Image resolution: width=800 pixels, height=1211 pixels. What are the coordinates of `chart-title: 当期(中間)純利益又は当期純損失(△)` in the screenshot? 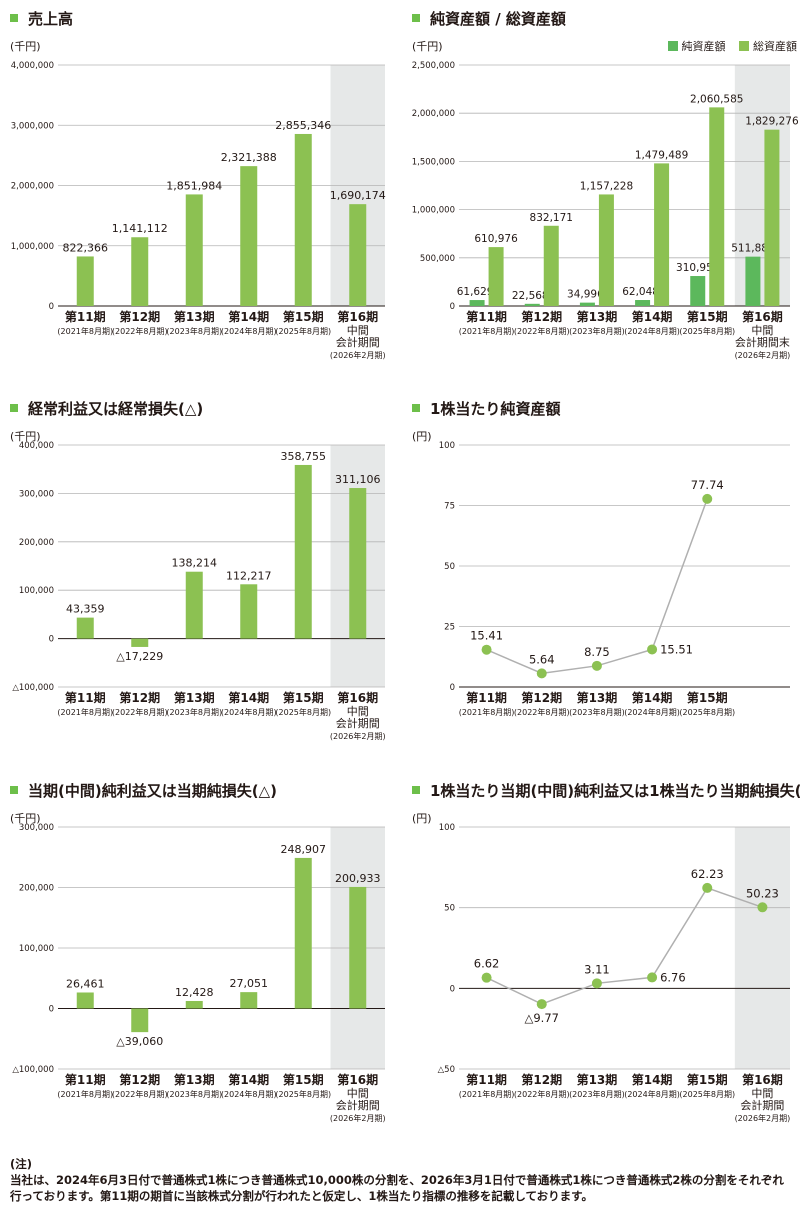 It's located at (143, 791).